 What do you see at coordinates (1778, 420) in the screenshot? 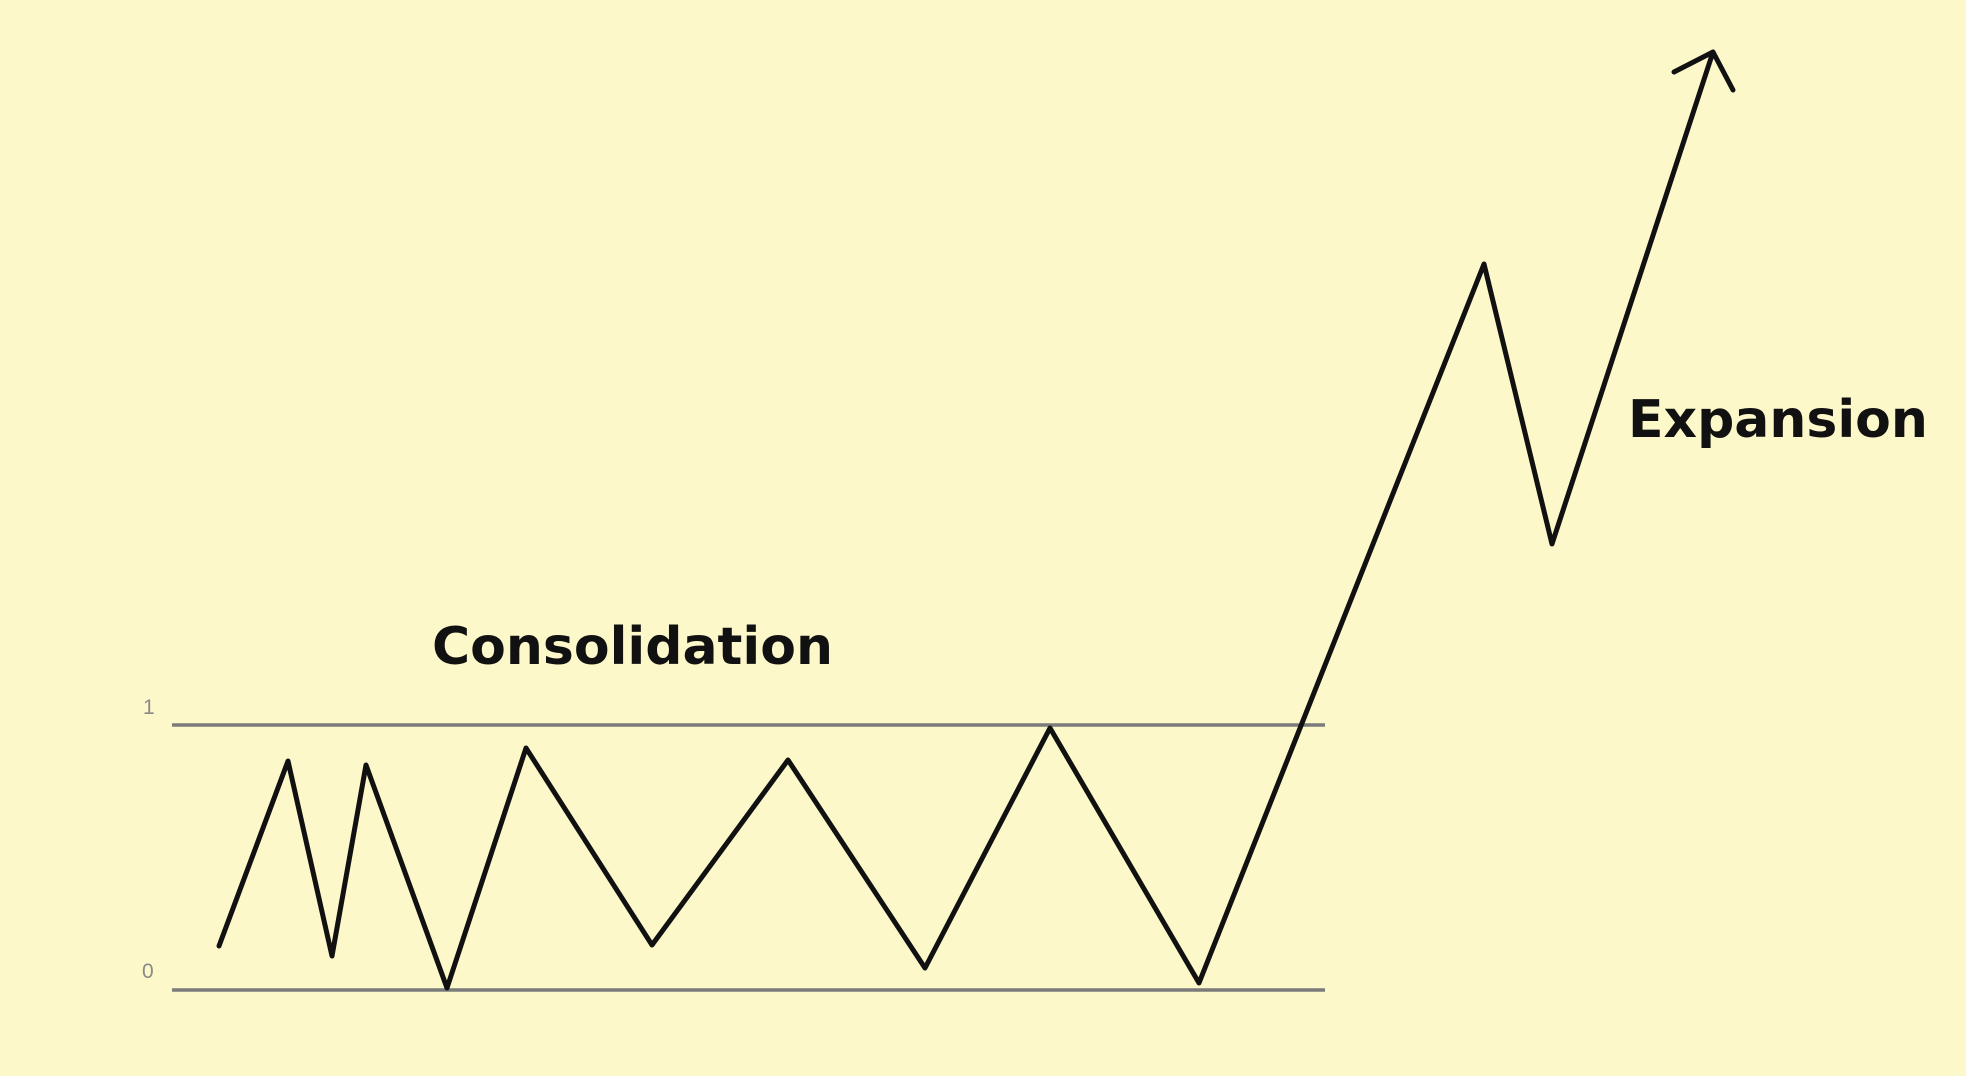
I see `expansion-label: Expansion` at bounding box center [1778, 420].